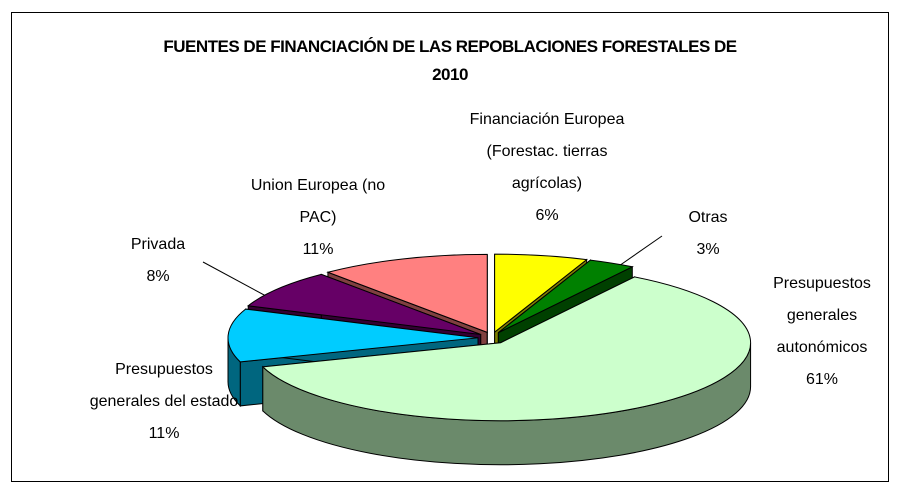 The width and height of the screenshot is (903, 495). I want to click on label-name: Privada, so click(158, 244).